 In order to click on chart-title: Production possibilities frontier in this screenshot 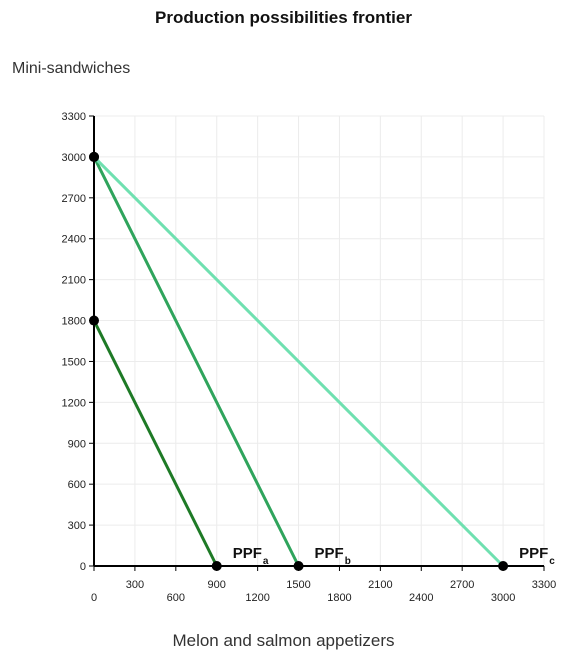, I will do `click(283, 17)`.